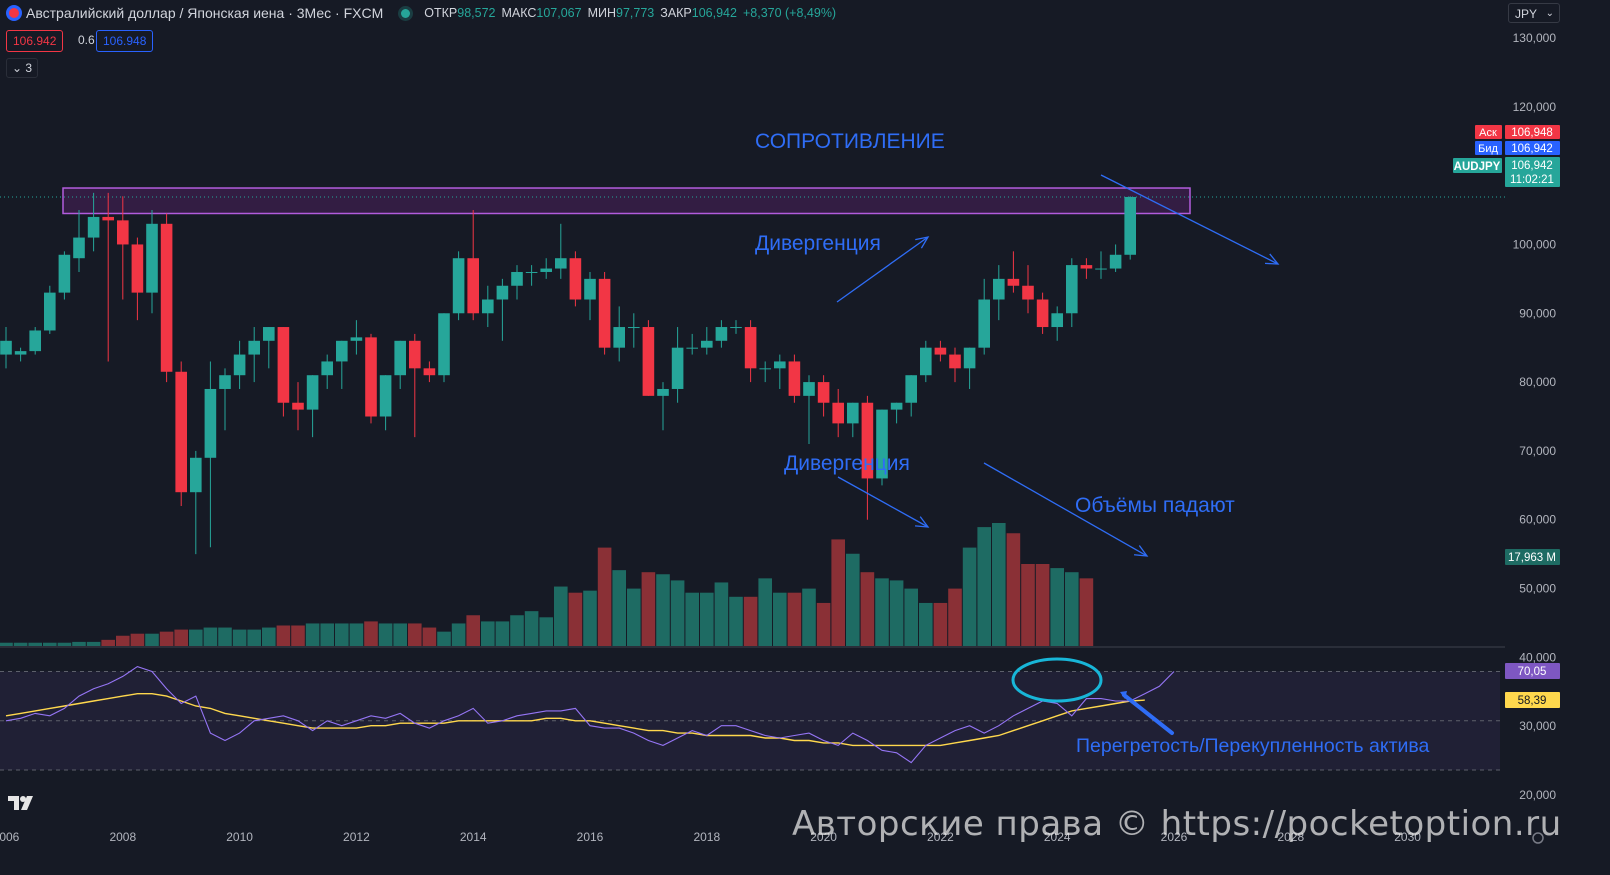  What do you see at coordinates (818, 243) in the screenshot?
I see `price-divergence-label: Дивергенция` at bounding box center [818, 243].